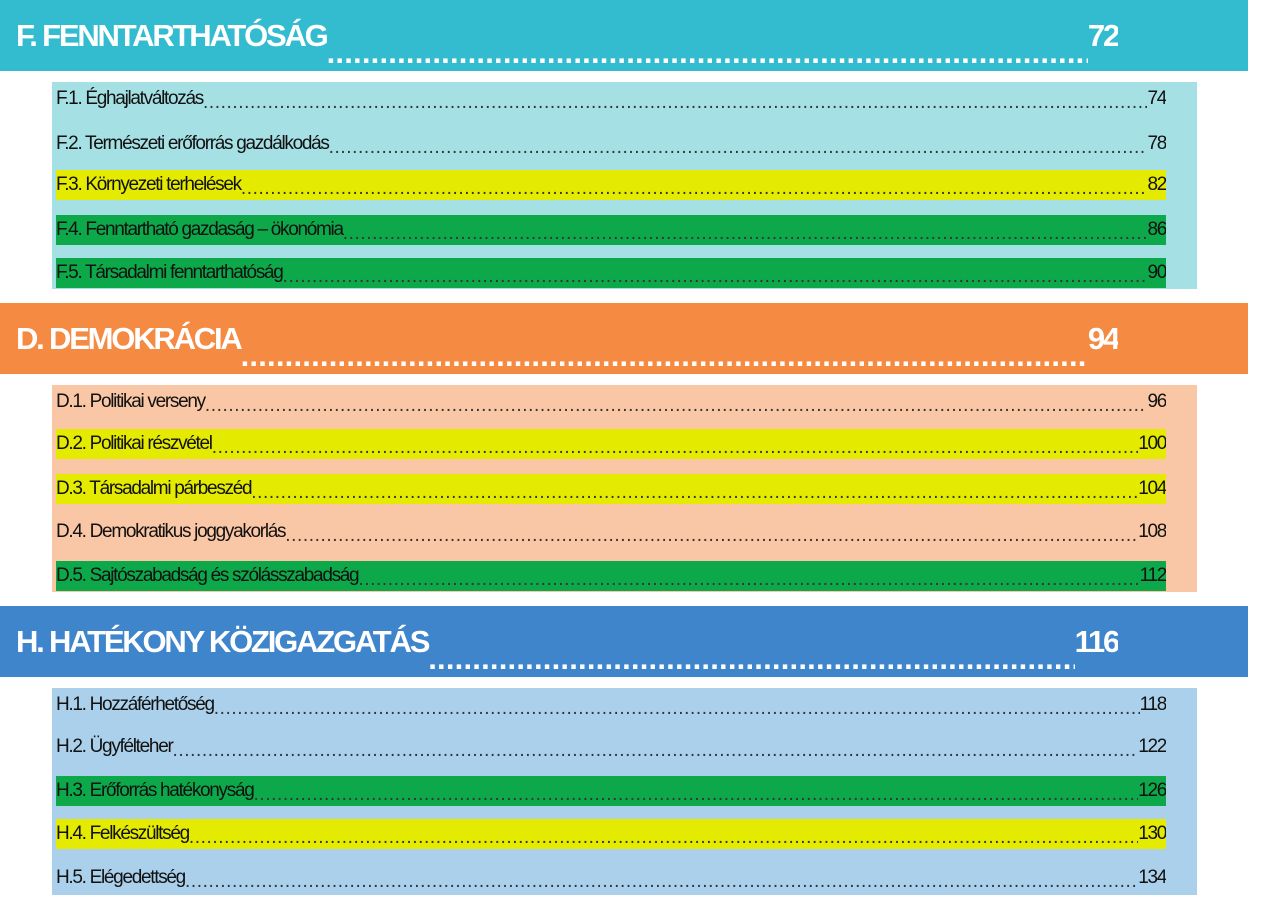 This screenshot has height=910, width=1268. What do you see at coordinates (1102, 338) in the screenshot?
I see `section-page-number: 94` at bounding box center [1102, 338].